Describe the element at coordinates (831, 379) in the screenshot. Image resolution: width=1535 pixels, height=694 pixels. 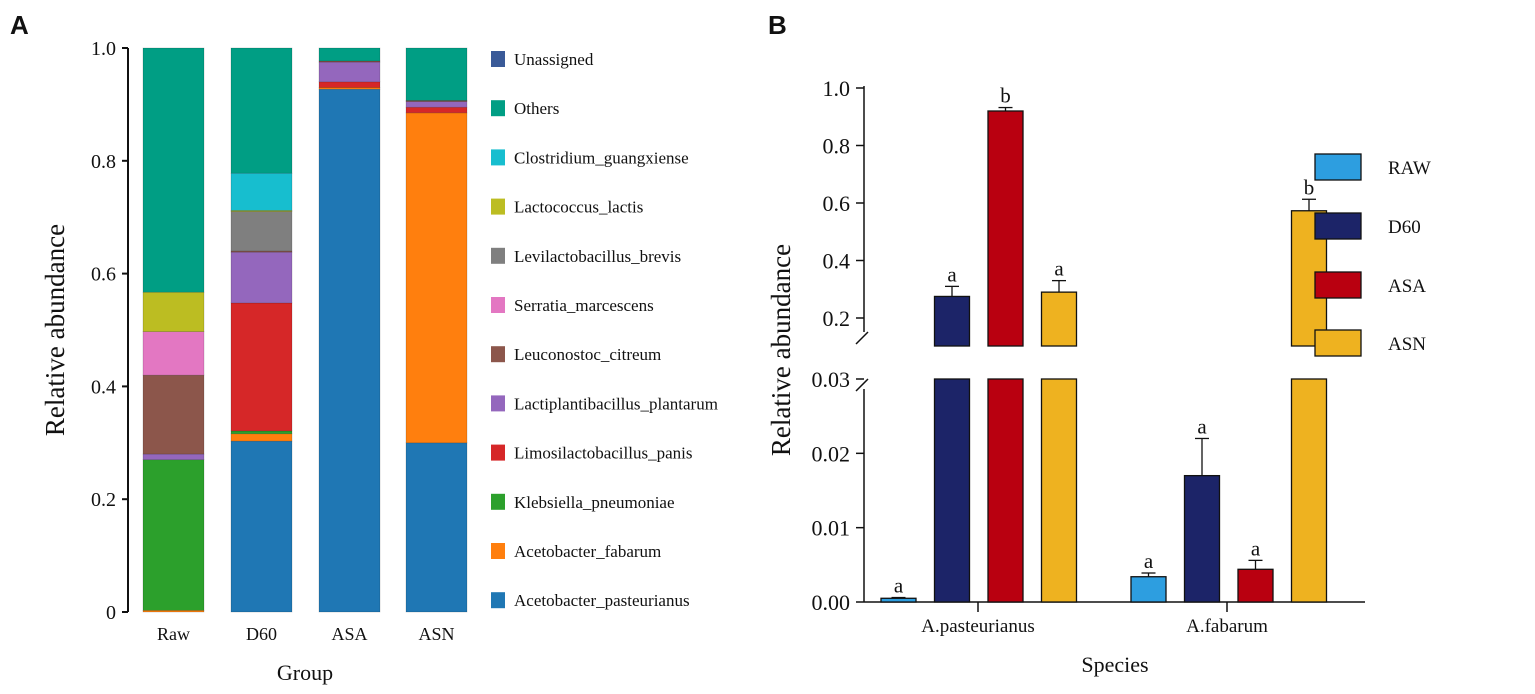
I see `y-tick-label-b: 0.03` at that location.